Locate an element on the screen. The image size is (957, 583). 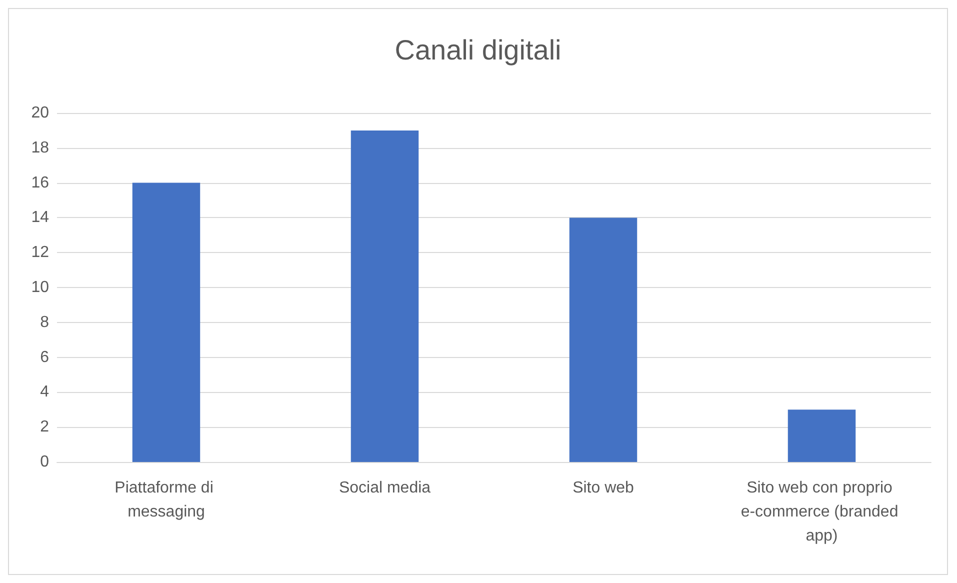
x-tick-label: Sito web is located at coordinates (603, 488).